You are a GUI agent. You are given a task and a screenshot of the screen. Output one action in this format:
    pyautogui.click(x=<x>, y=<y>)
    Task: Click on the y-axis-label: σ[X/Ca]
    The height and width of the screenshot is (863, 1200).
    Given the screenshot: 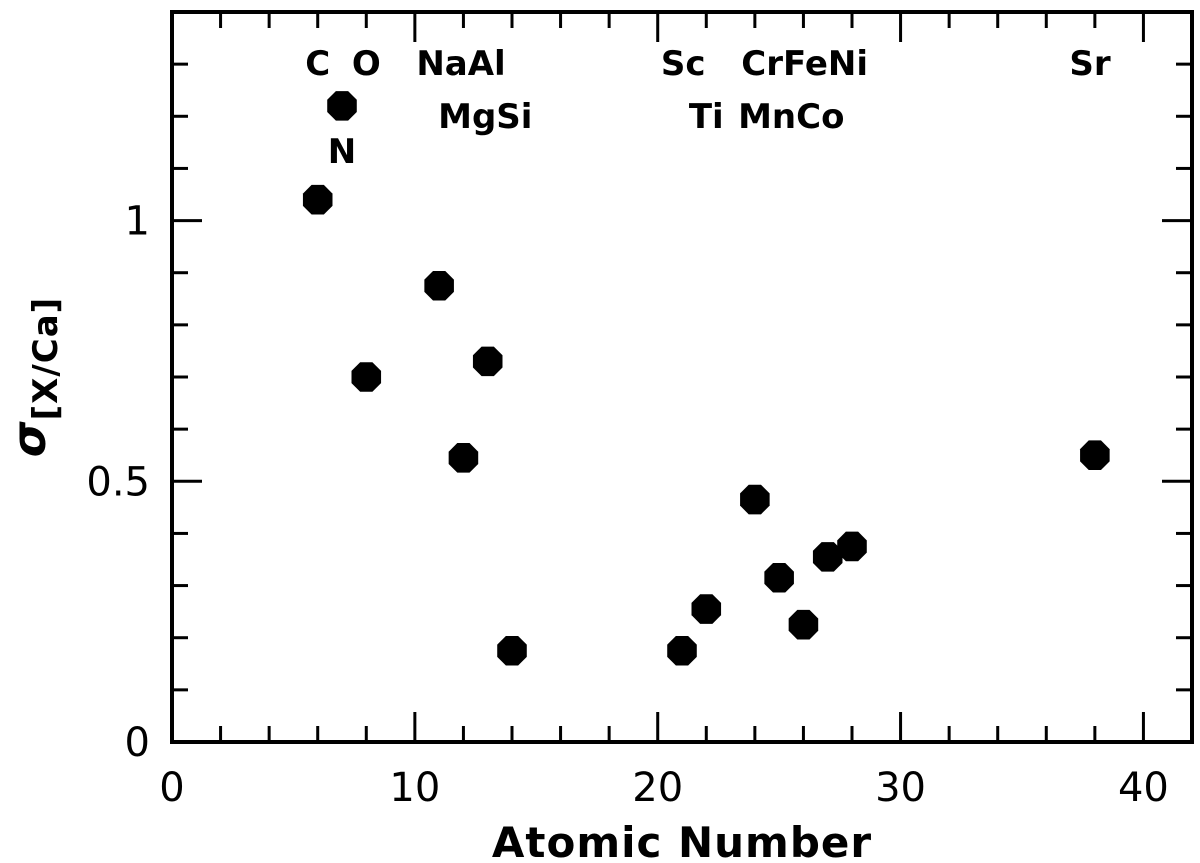 What is the action you would take?
    pyautogui.click(x=34, y=377)
    